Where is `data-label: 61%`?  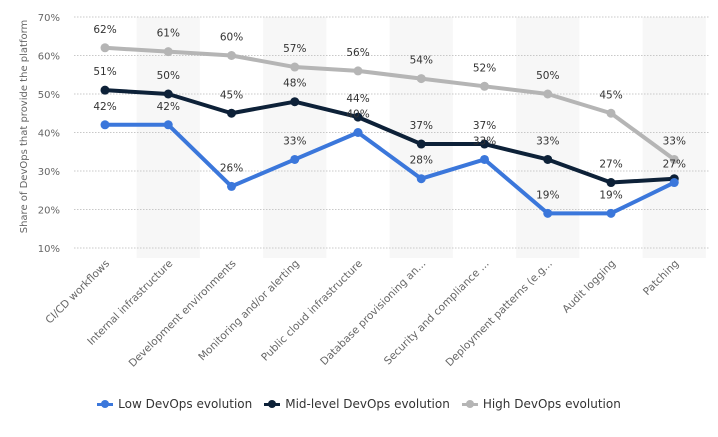
data-label: 61% is located at coordinates (168, 34).